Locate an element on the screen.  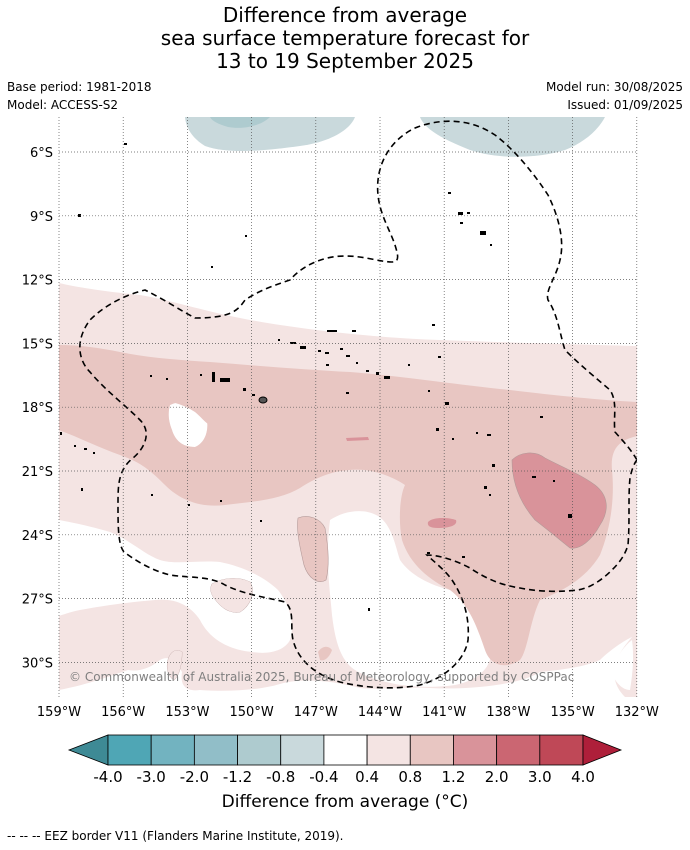
lat-label: 30°S is located at coordinates (37, 663).